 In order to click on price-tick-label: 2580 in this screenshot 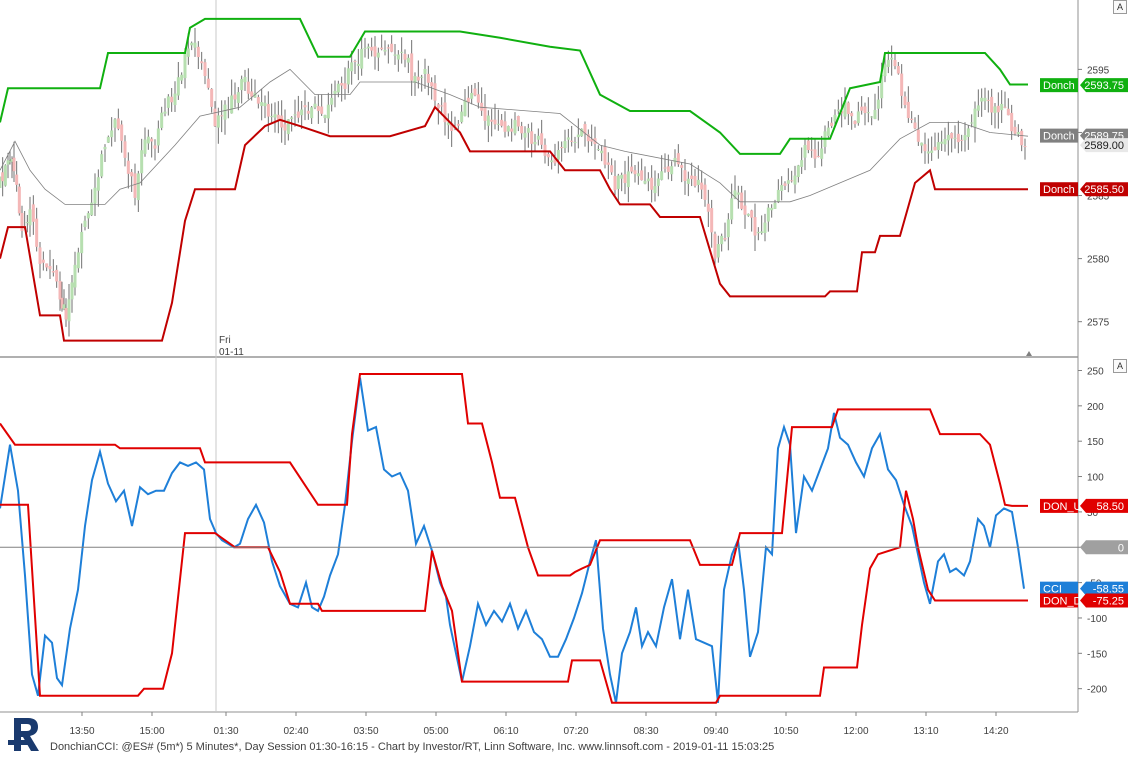, I will do `click(1098, 260)`.